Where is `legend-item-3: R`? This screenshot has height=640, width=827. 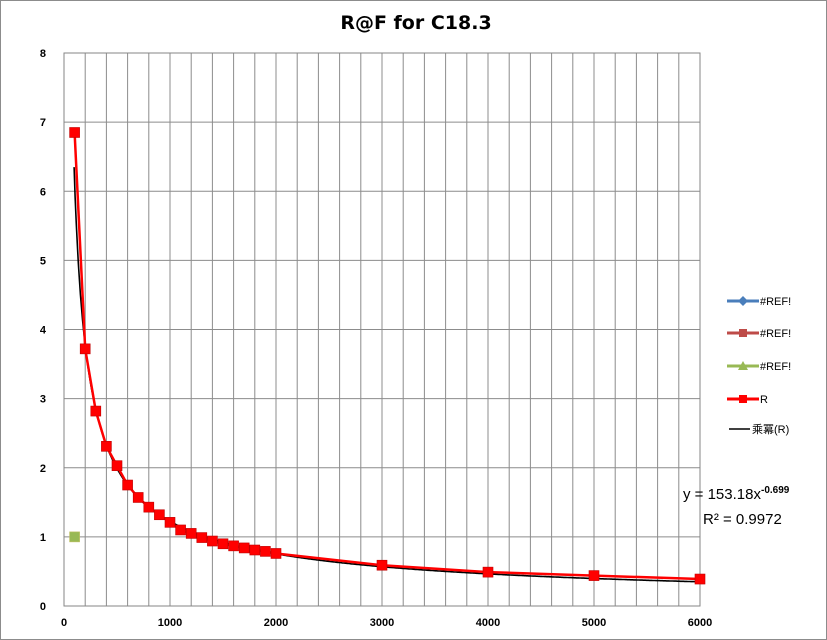 legend-item-3: R is located at coordinates (747, 400).